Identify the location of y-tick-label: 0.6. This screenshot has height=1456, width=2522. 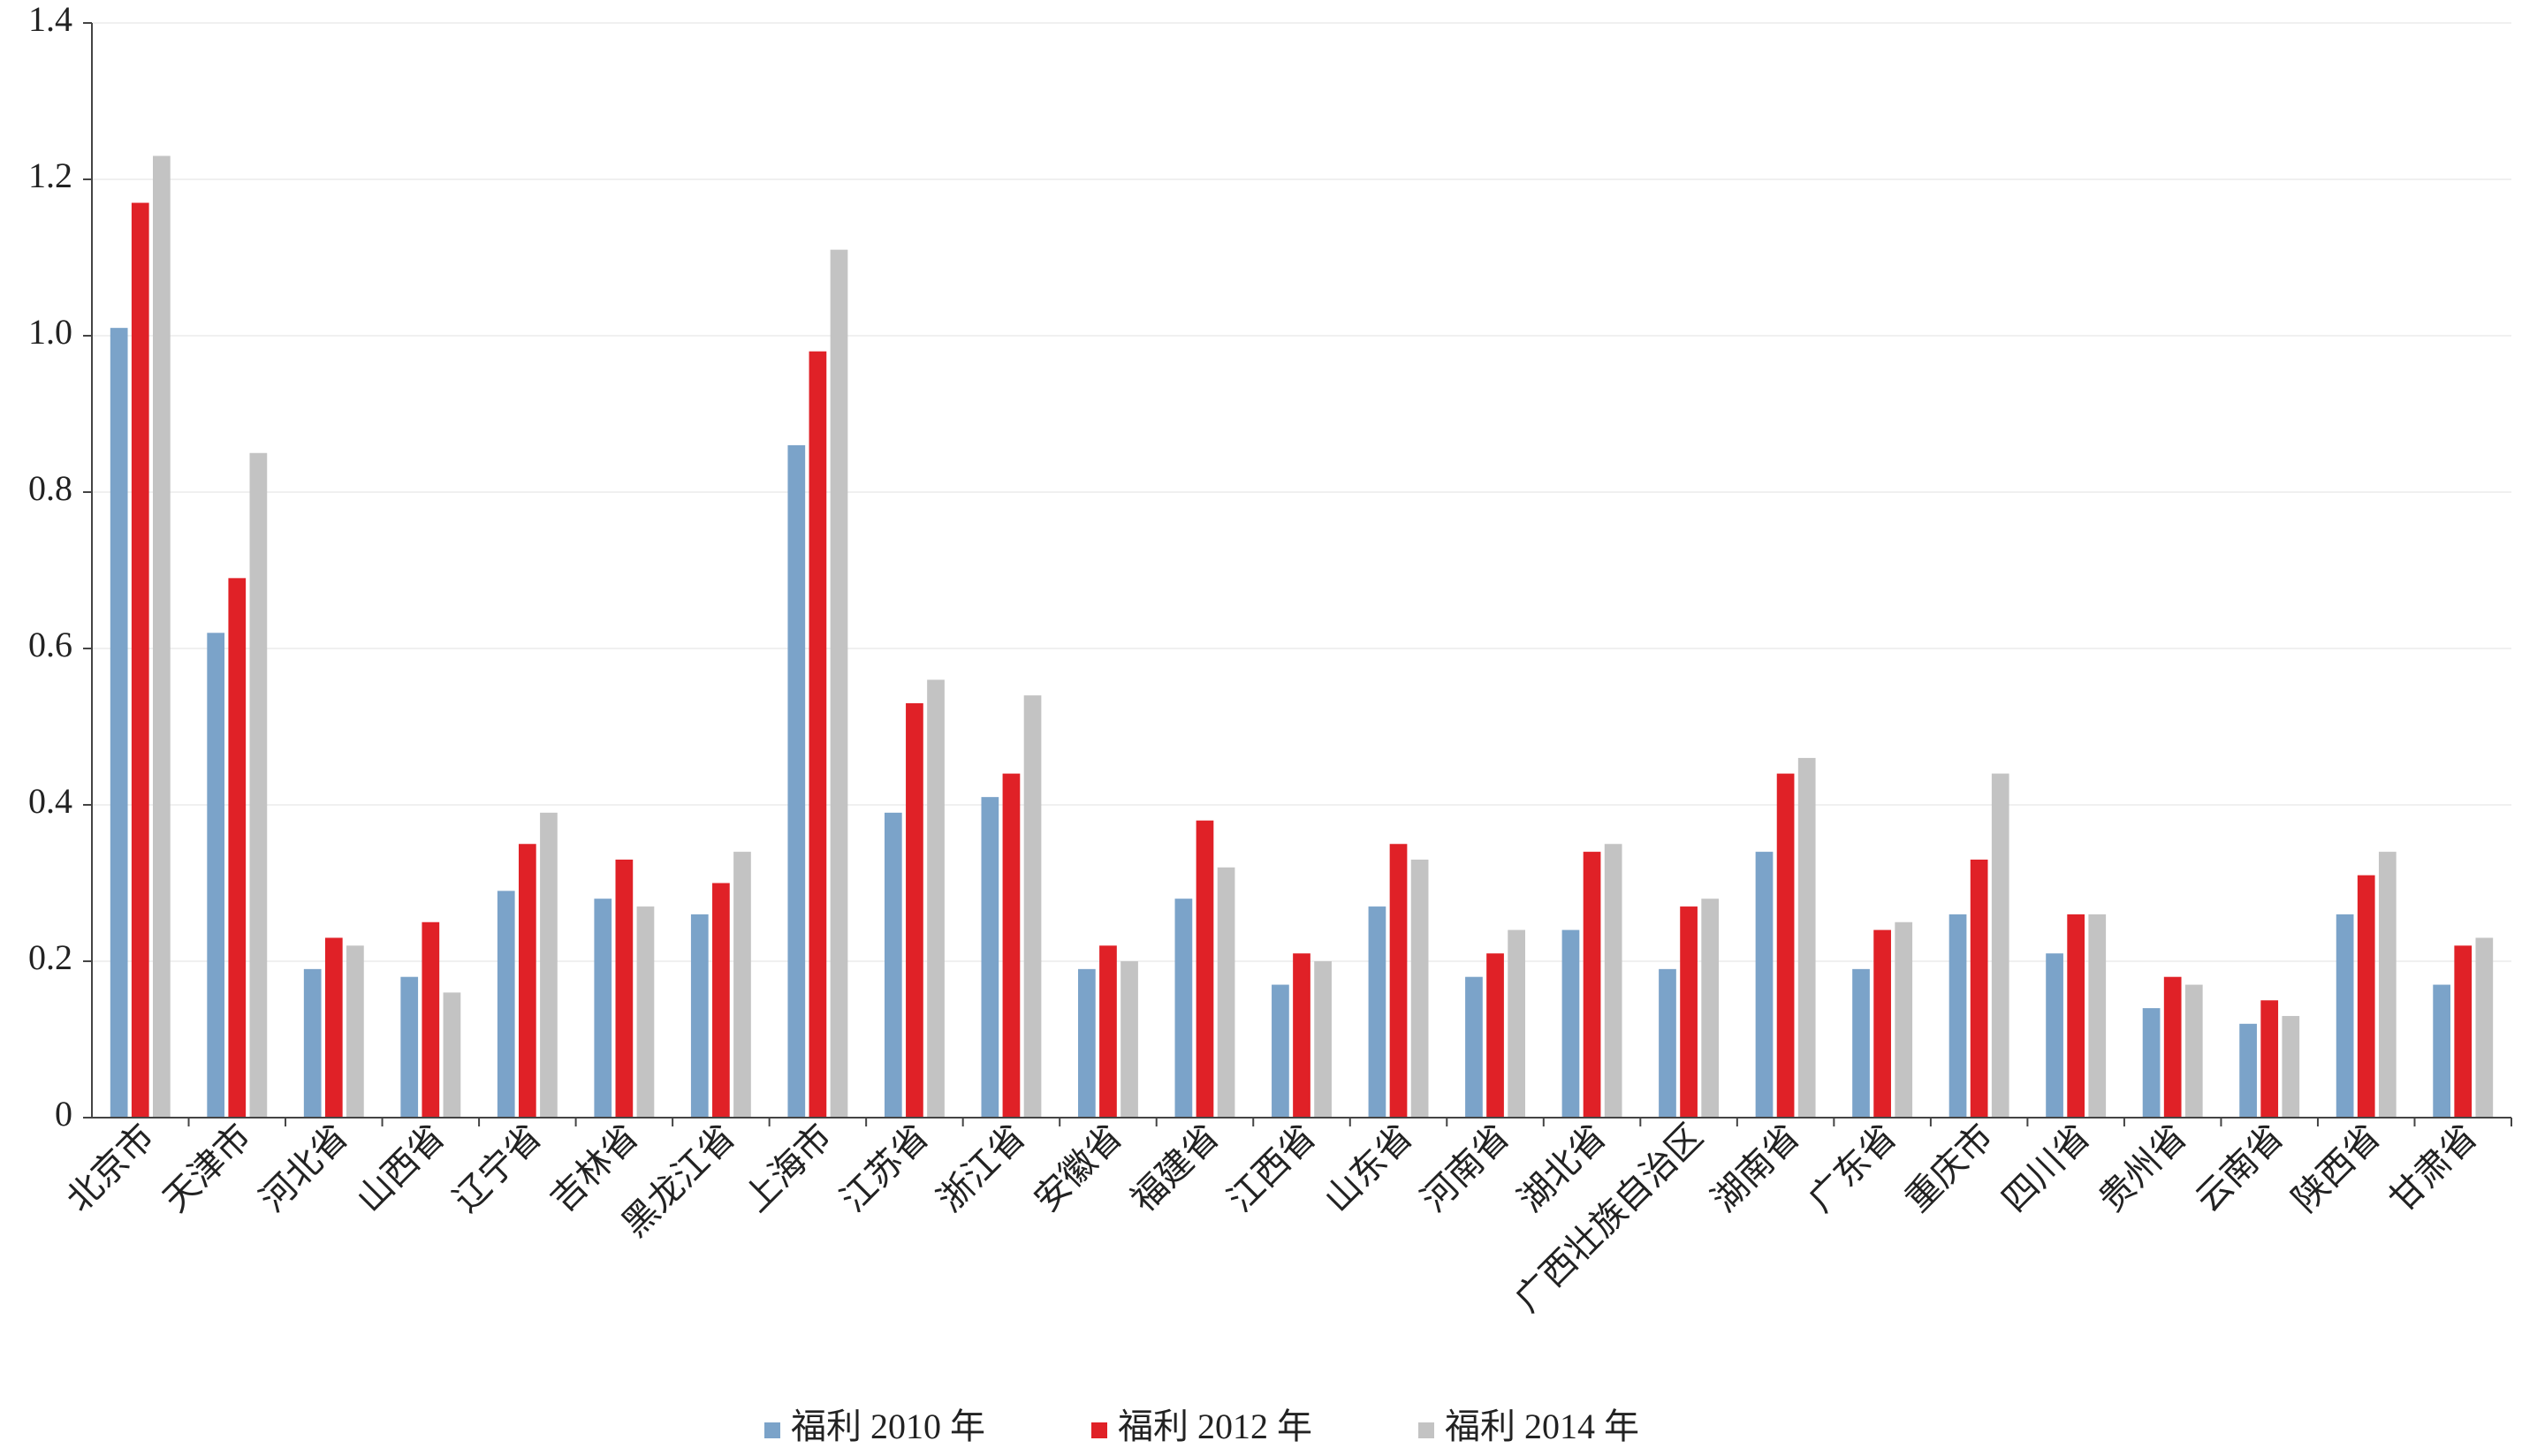
(50, 644).